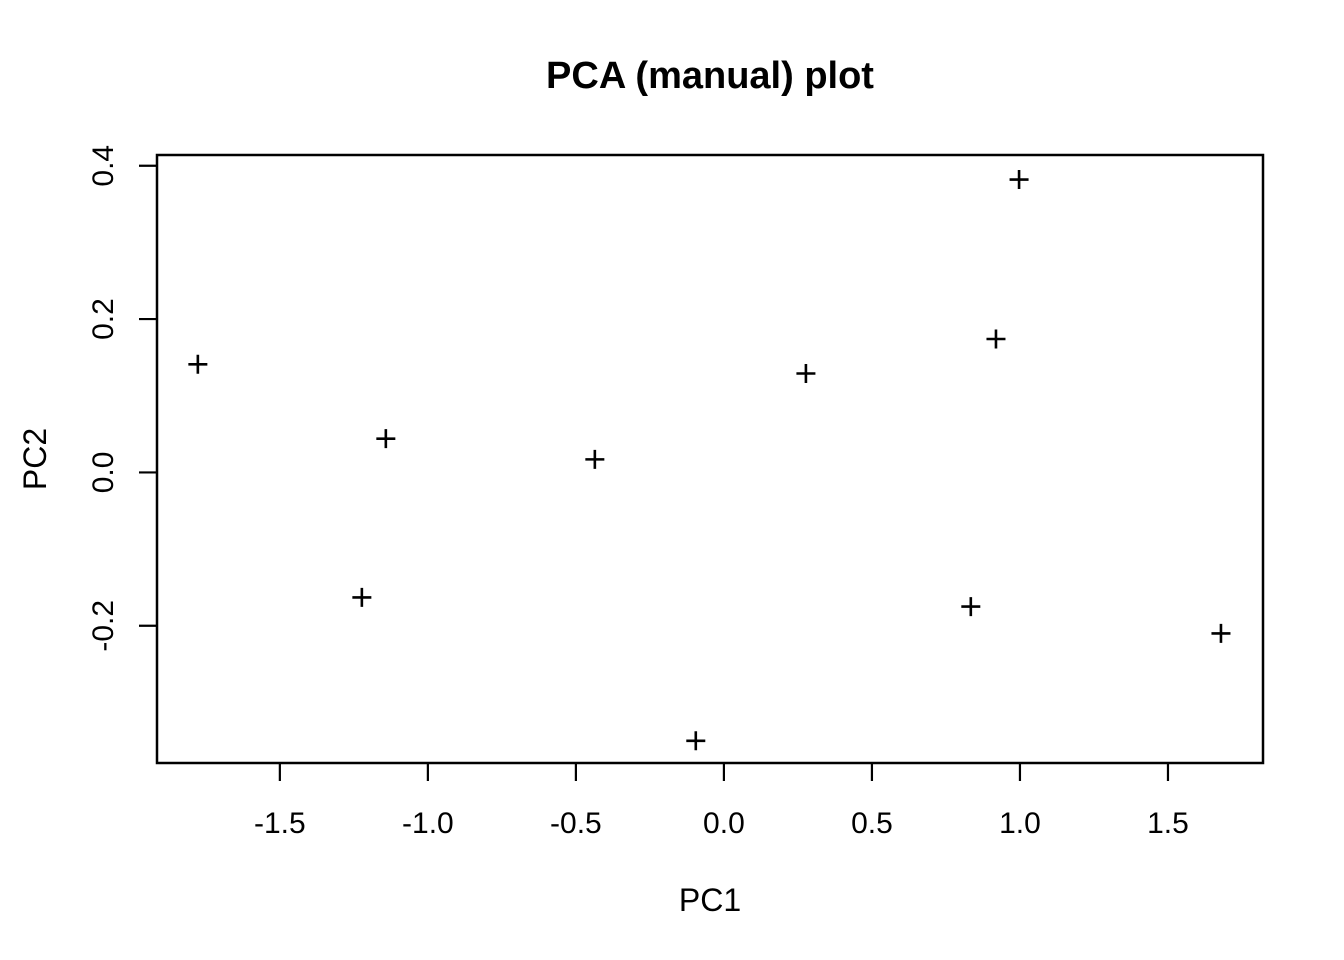  I want to click on x-tick-label: -1.5, so click(280, 823).